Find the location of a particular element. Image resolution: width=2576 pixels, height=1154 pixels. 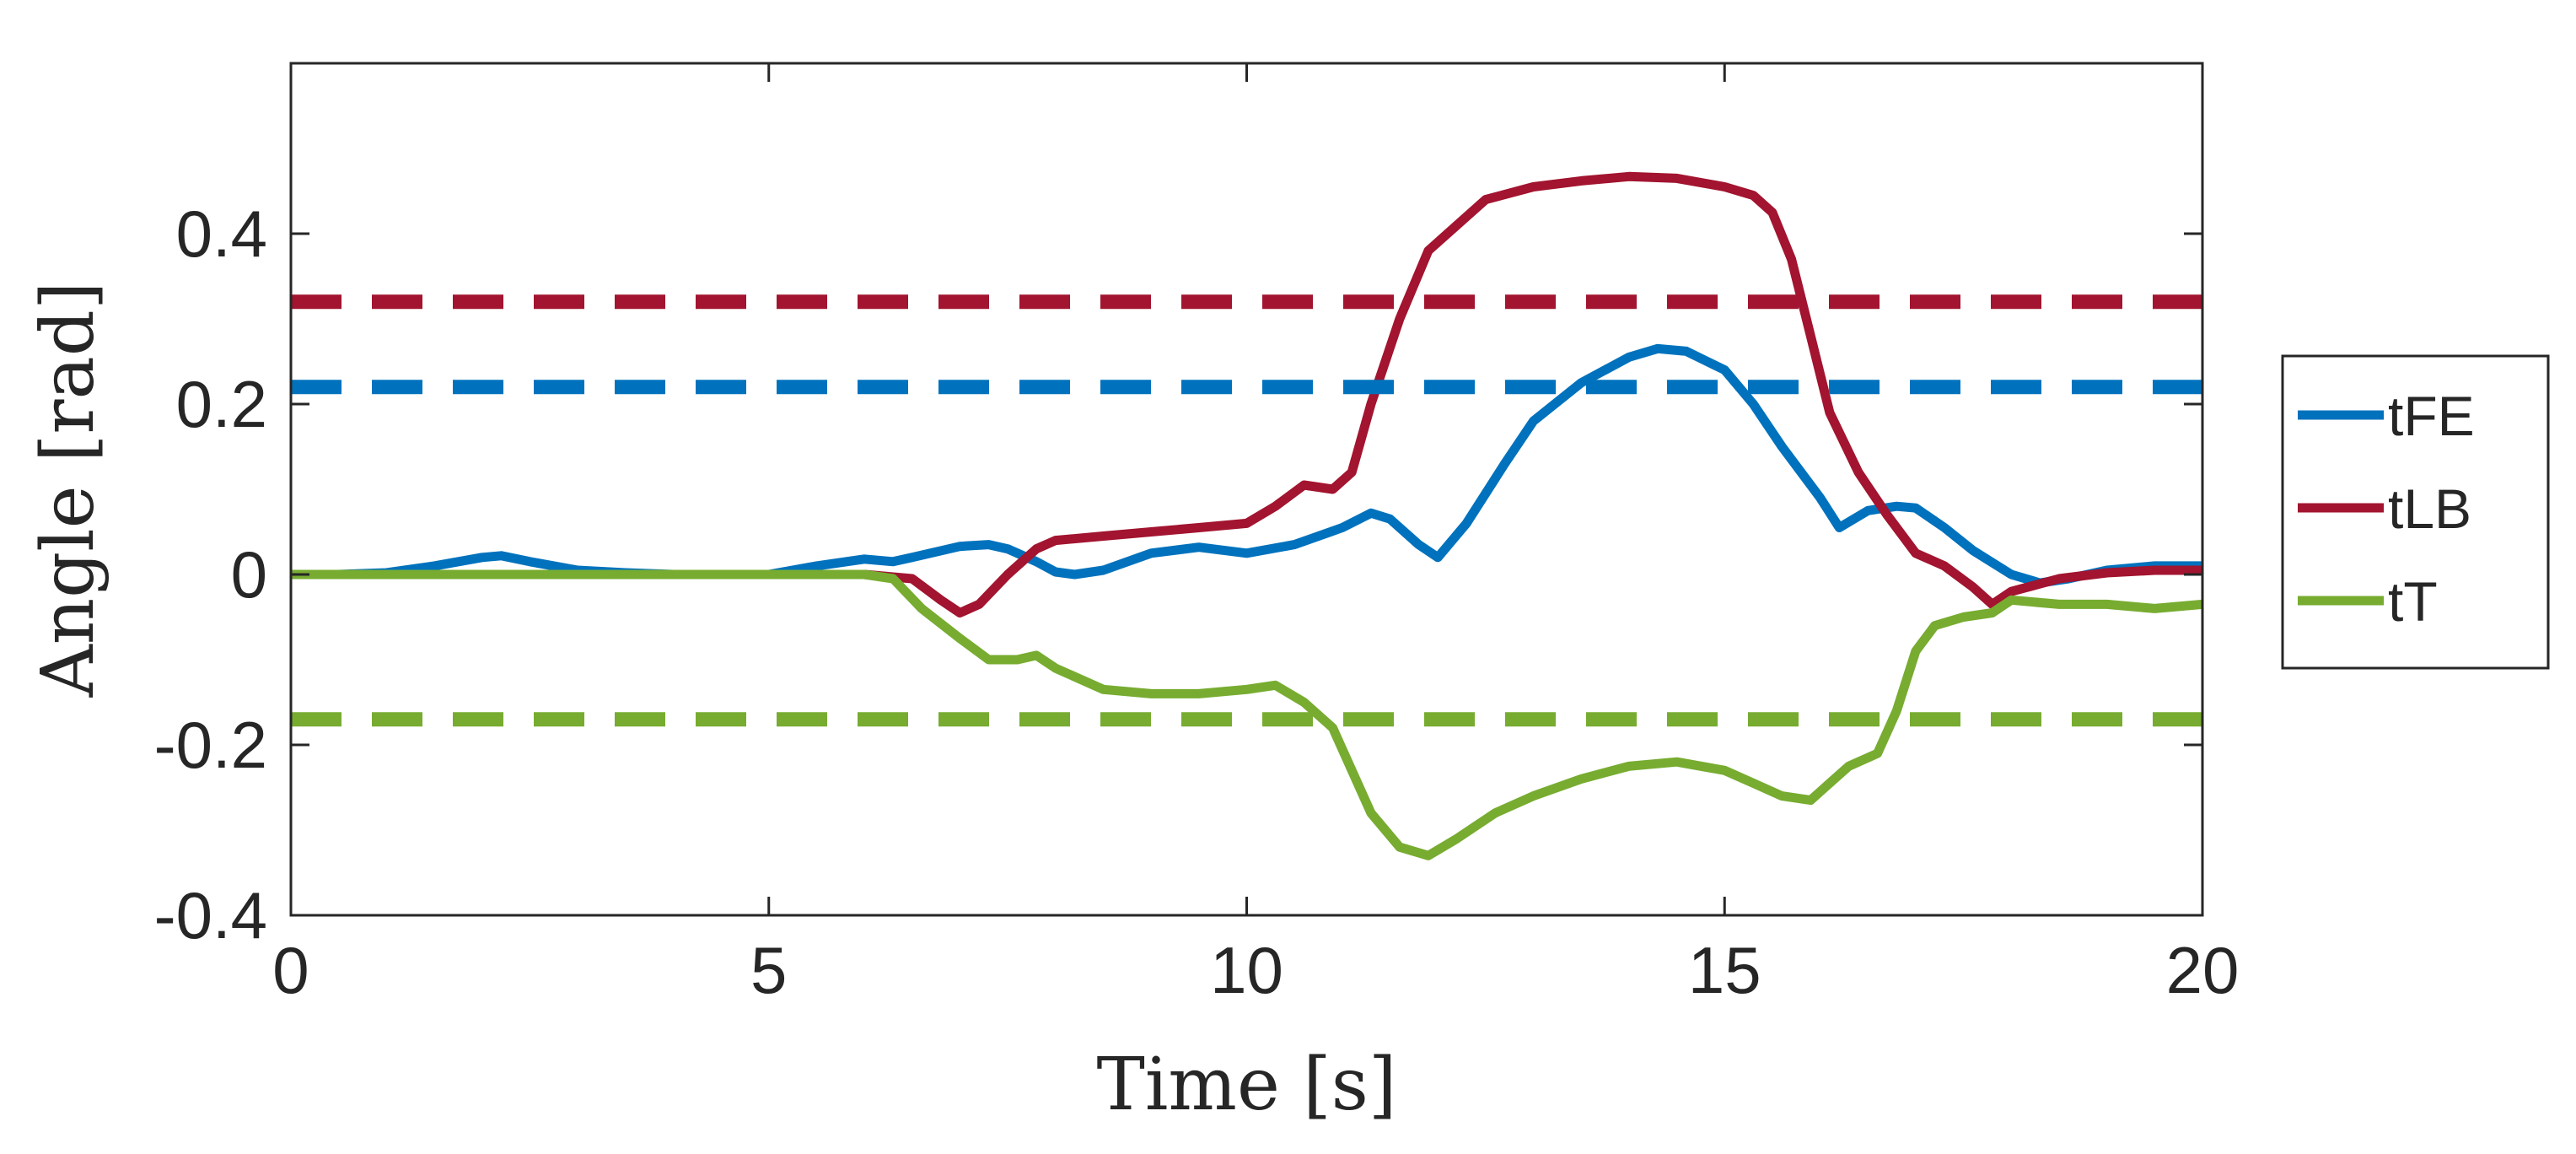

x-tick-label: 15 is located at coordinates (1724, 970).